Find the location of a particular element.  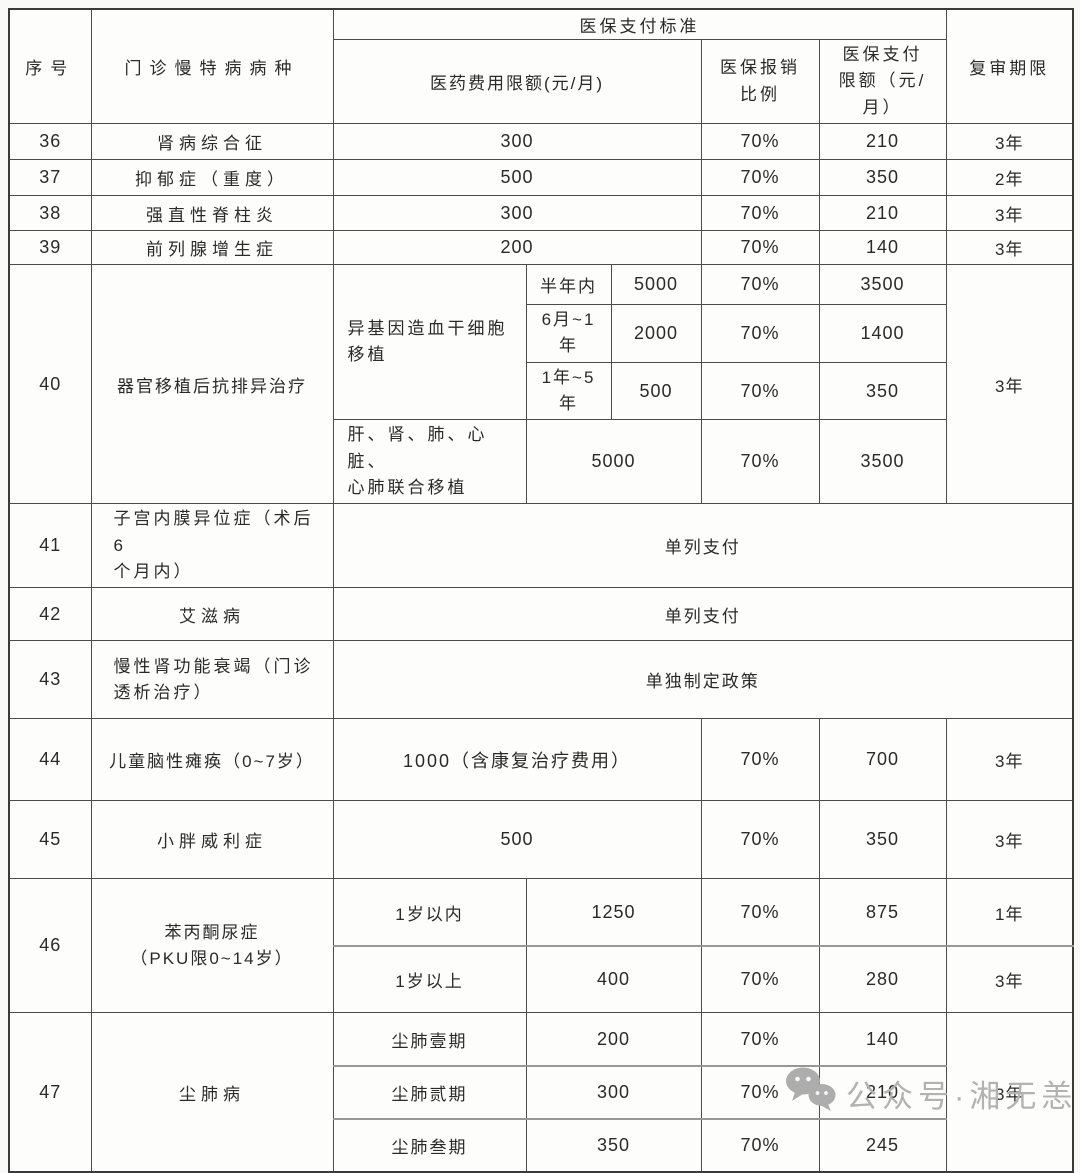

disease-name: 儿童脑性瘫痪（0~7岁） is located at coordinates (212, 760).